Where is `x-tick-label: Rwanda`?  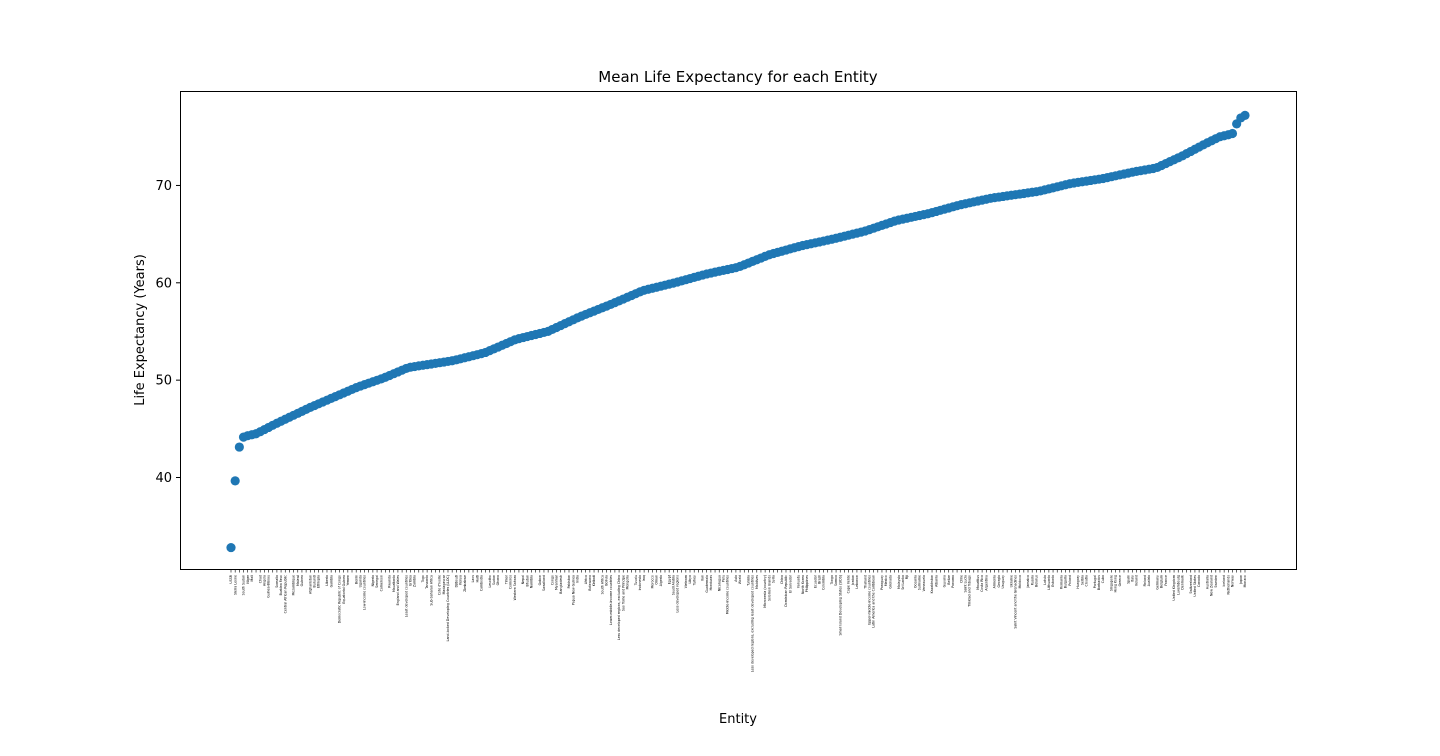
x-tick-label: Rwanda is located at coordinates (390, 581).